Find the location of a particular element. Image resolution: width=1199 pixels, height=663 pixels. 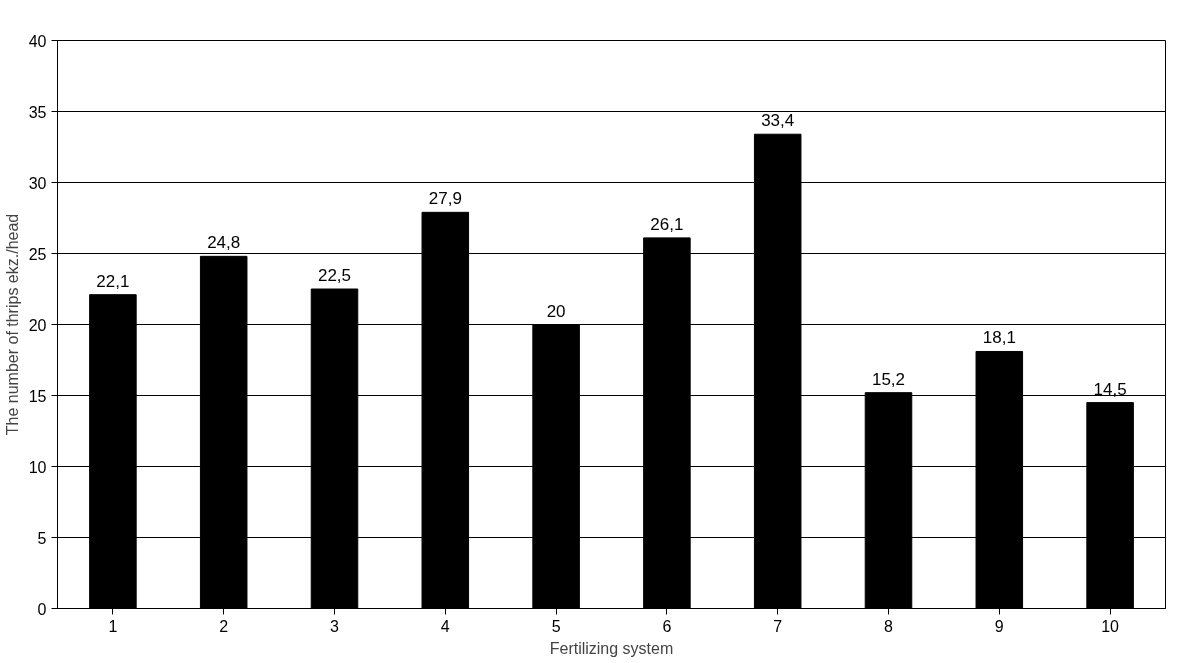

x-tick-label: 9 is located at coordinates (999, 626).